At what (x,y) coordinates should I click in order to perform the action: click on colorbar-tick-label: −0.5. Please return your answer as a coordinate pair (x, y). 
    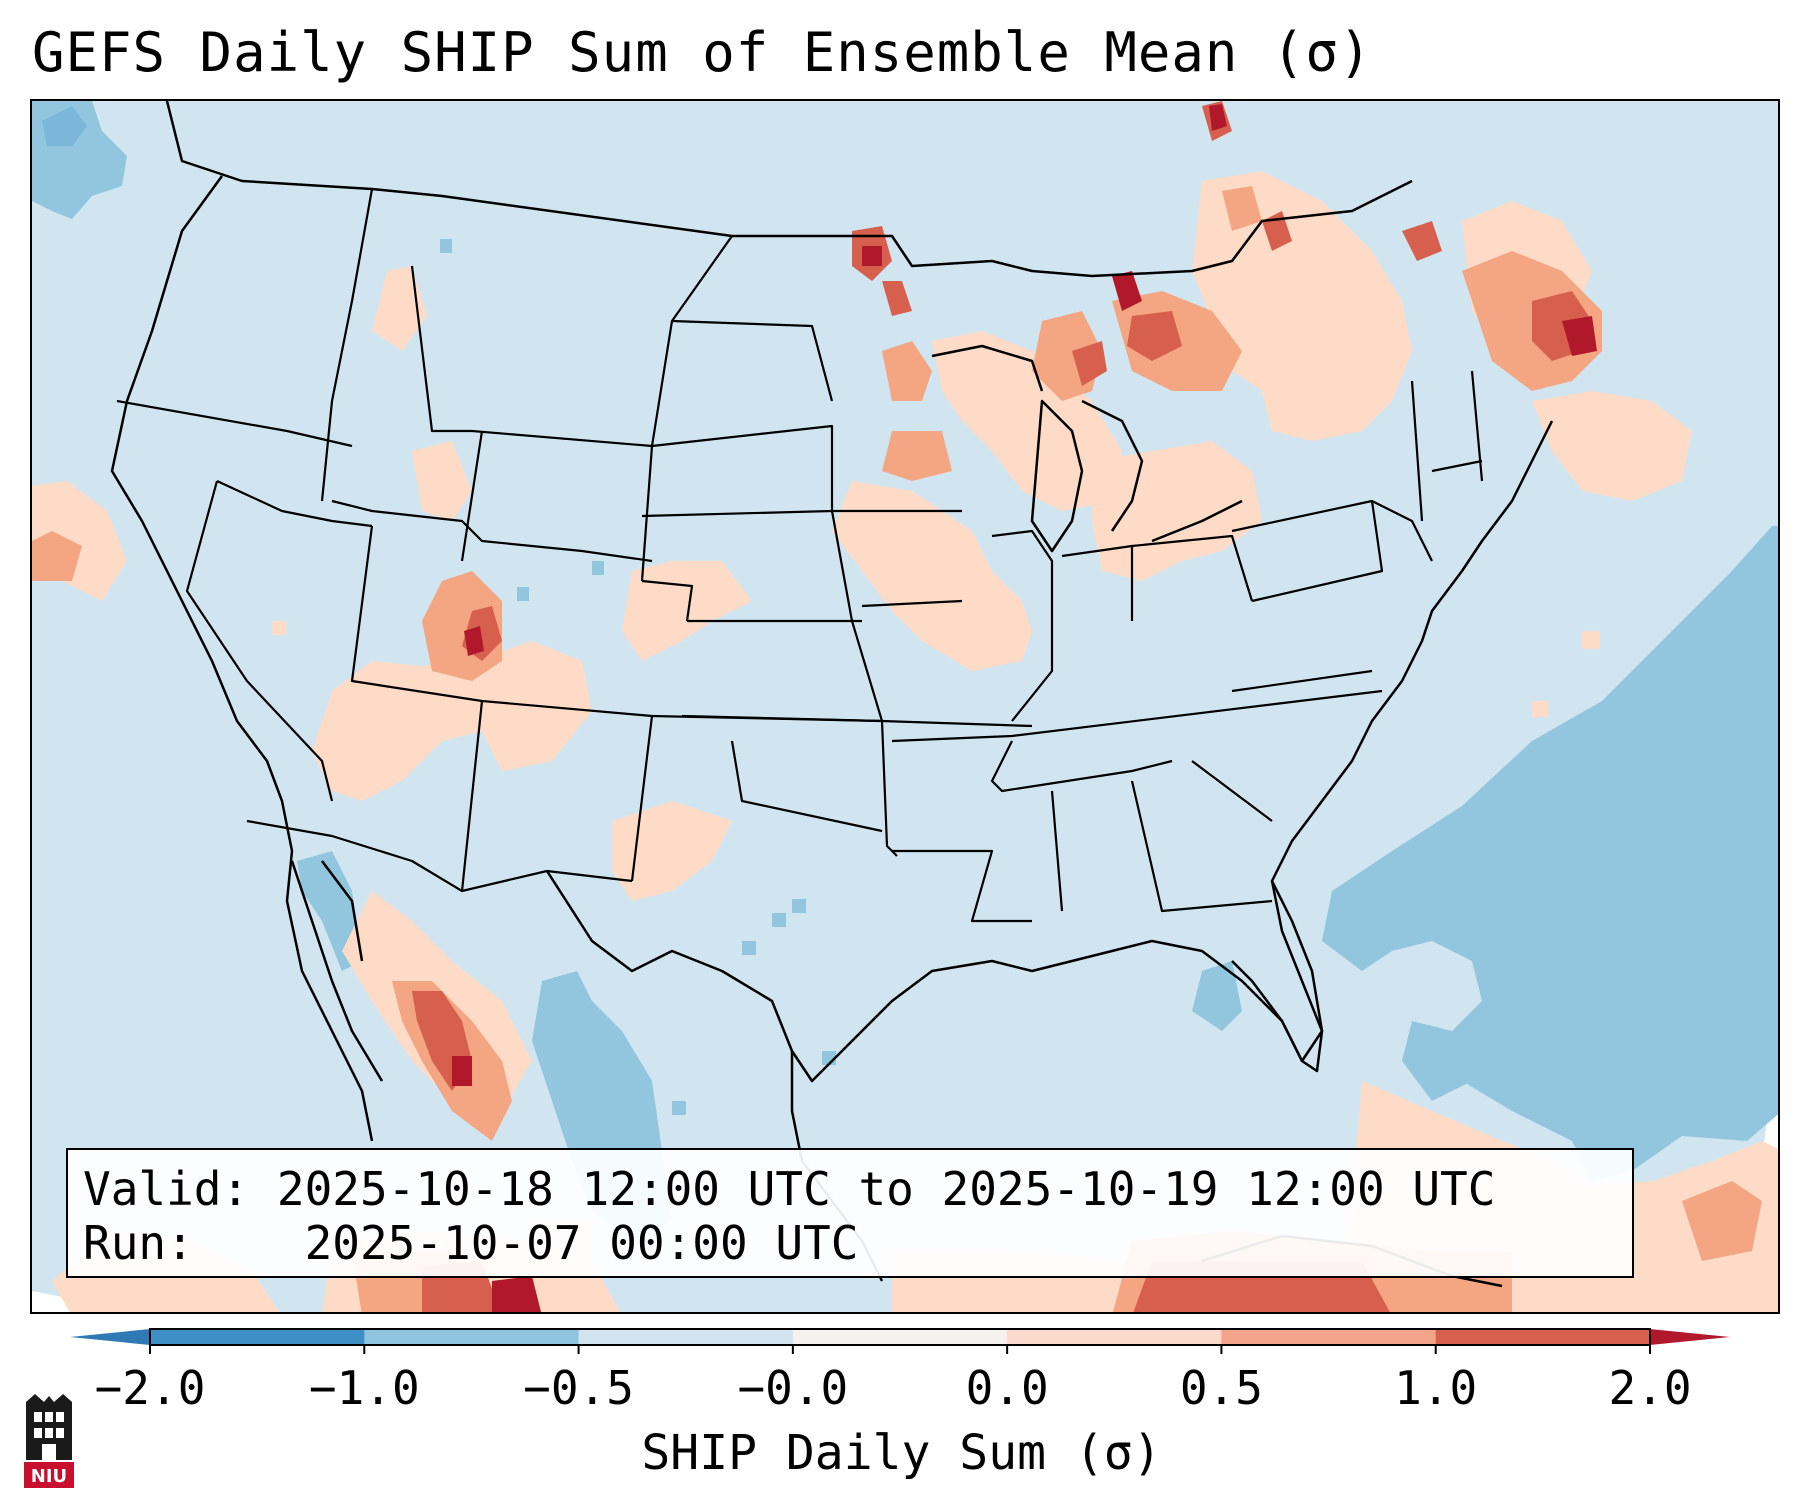
    Looking at the image, I should click on (578, 1388).